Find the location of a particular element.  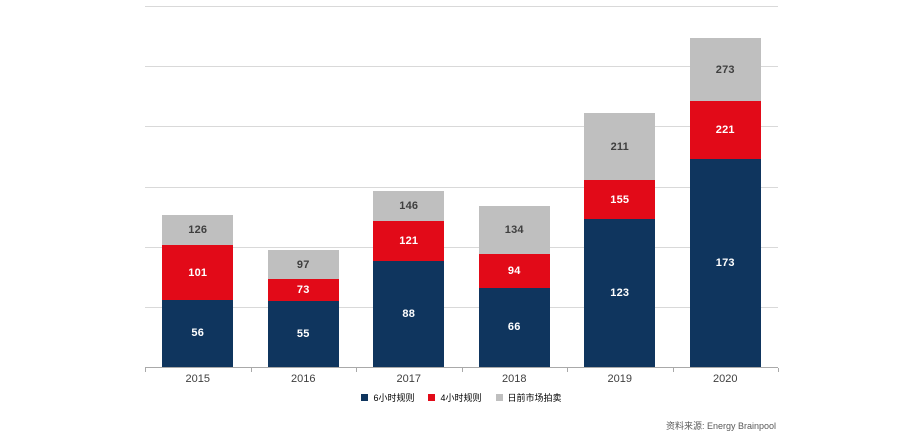

bar-segment: 155 is located at coordinates (620, 199).